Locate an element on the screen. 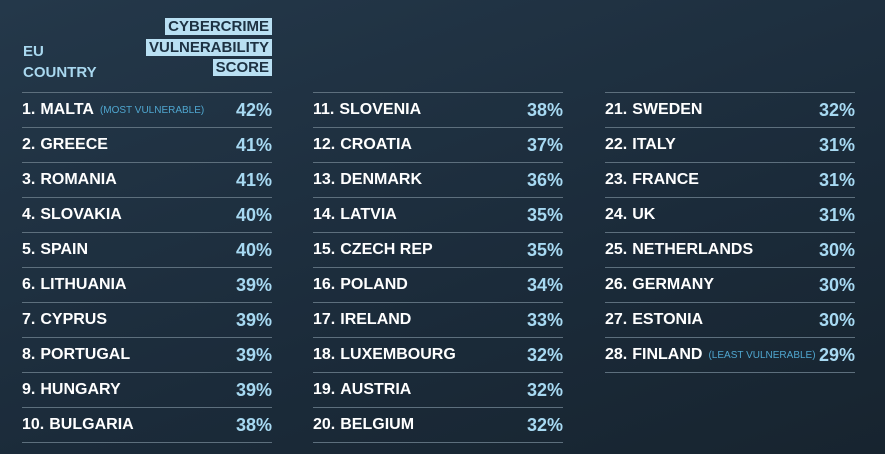 The image size is (885, 454). rank: 3. is located at coordinates (29, 179).